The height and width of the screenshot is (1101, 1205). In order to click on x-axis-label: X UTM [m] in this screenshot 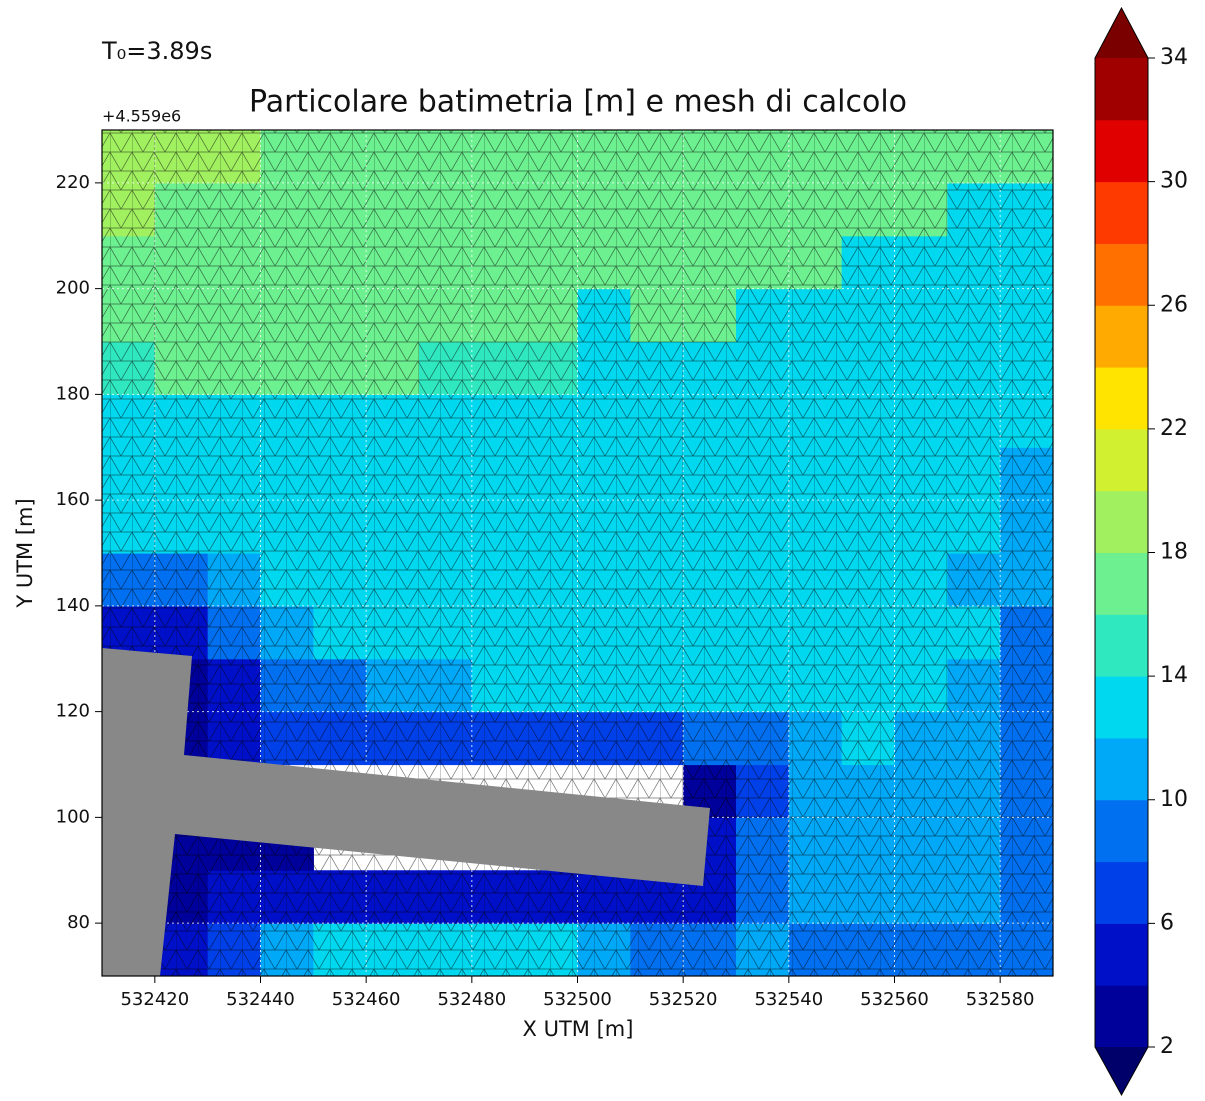, I will do `click(578, 1029)`.